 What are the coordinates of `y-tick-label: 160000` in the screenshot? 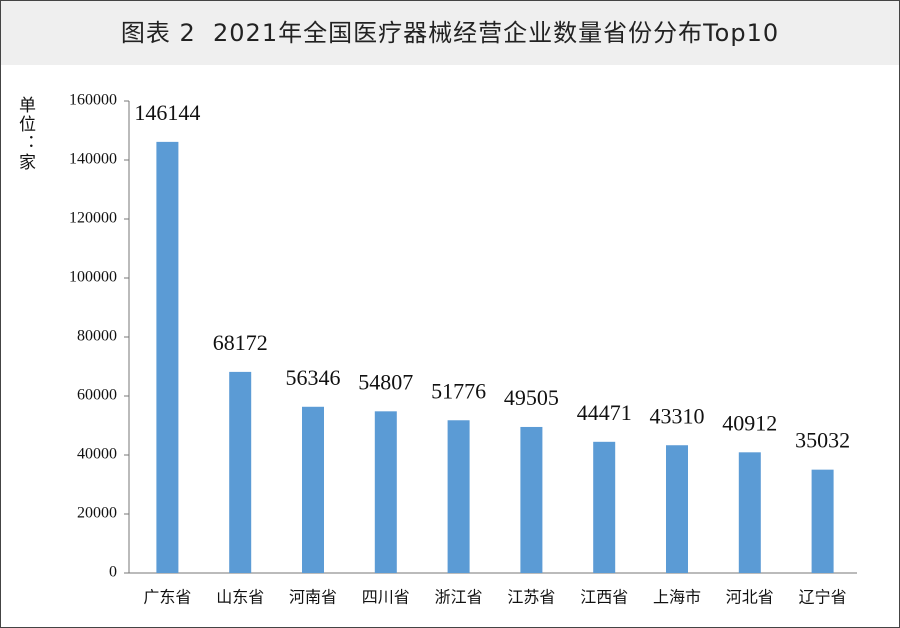 It's located at (93, 100).